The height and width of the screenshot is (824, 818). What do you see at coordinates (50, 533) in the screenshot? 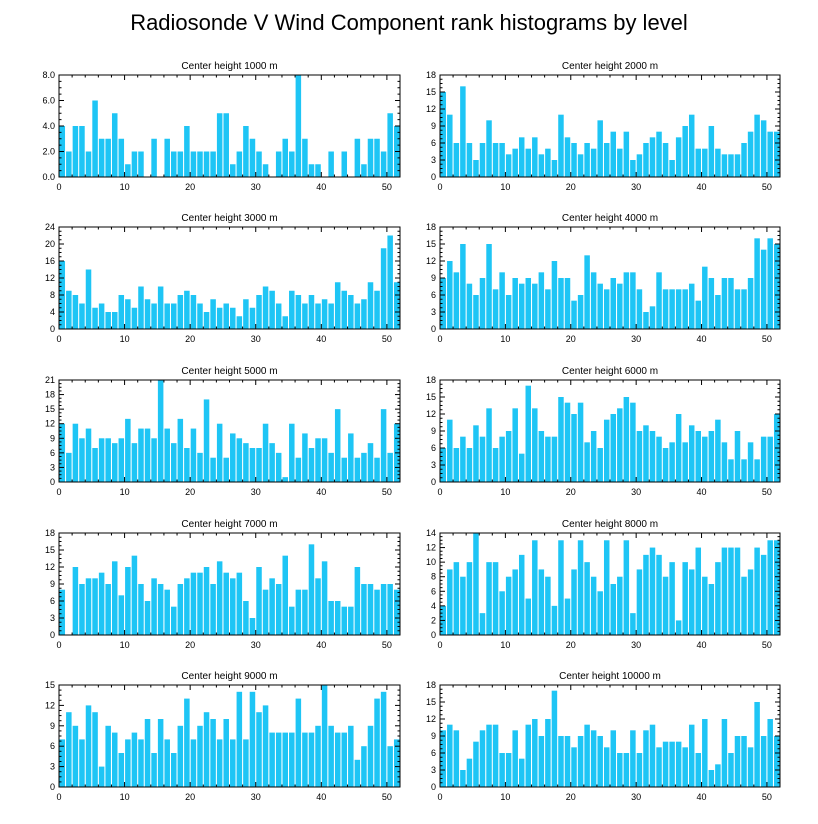
I see `y-tick-label: 18` at bounding box center [50, 533].